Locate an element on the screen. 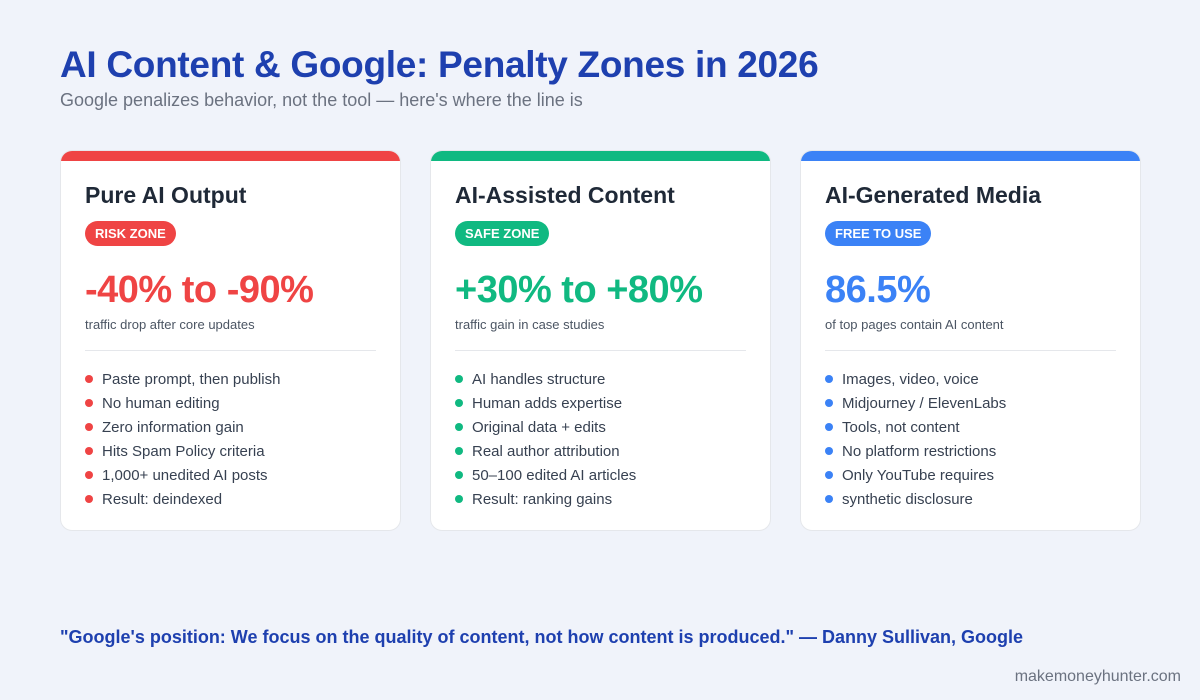 The image size is (1200, 700). list-item-text: Hits Spam Policy criteria is located at coordinates (183, 451).